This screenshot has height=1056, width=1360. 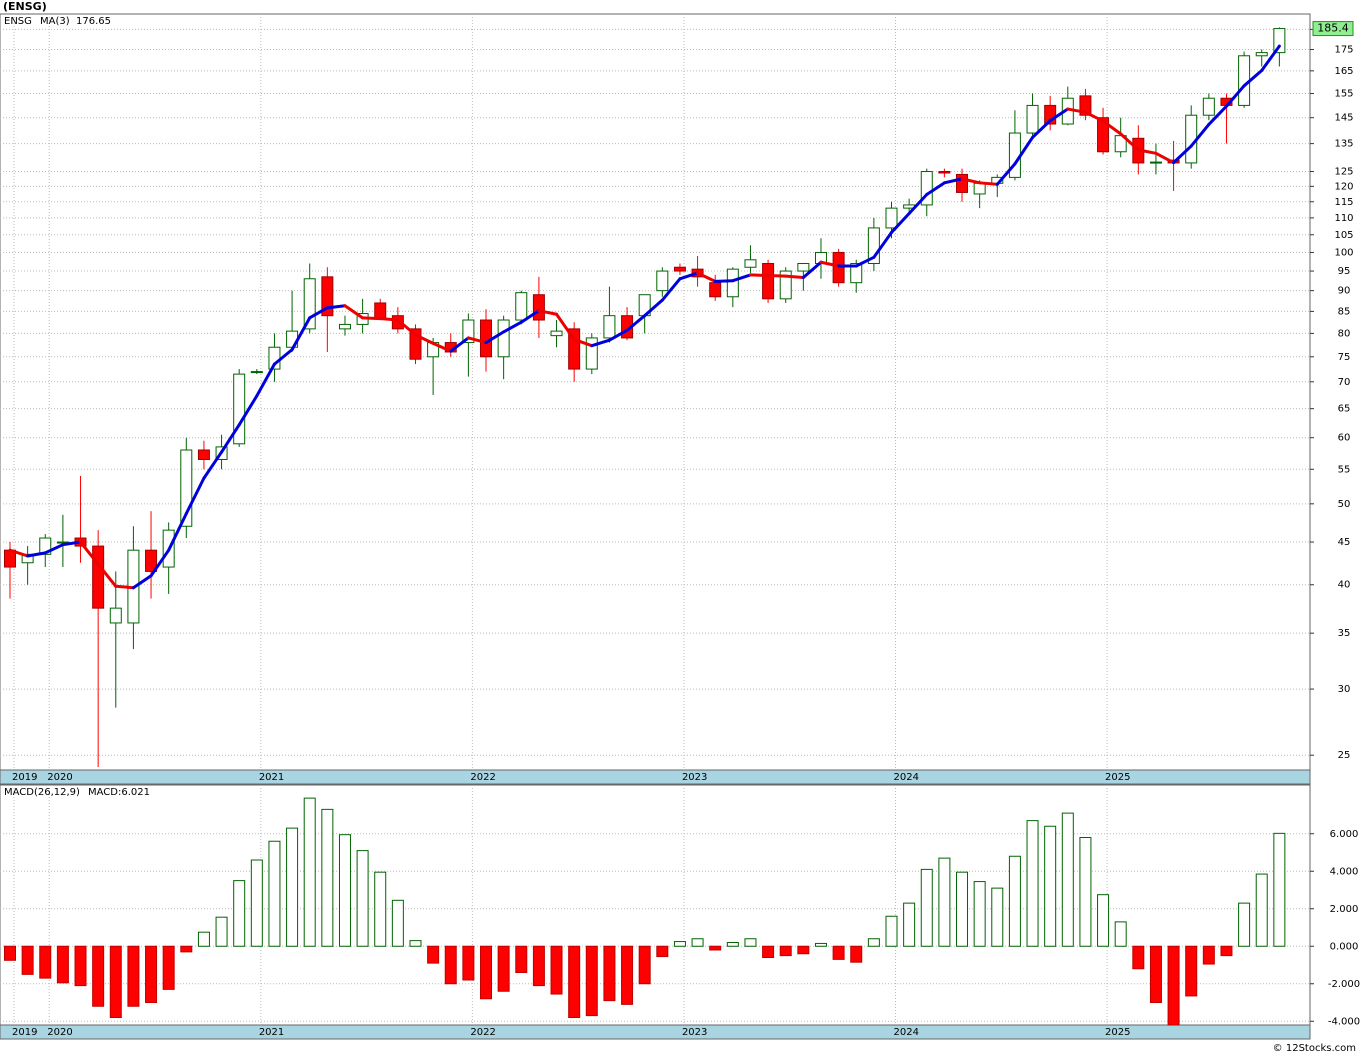 I want to click on legend-symbol: ENSG, so click(x=18, y=21).